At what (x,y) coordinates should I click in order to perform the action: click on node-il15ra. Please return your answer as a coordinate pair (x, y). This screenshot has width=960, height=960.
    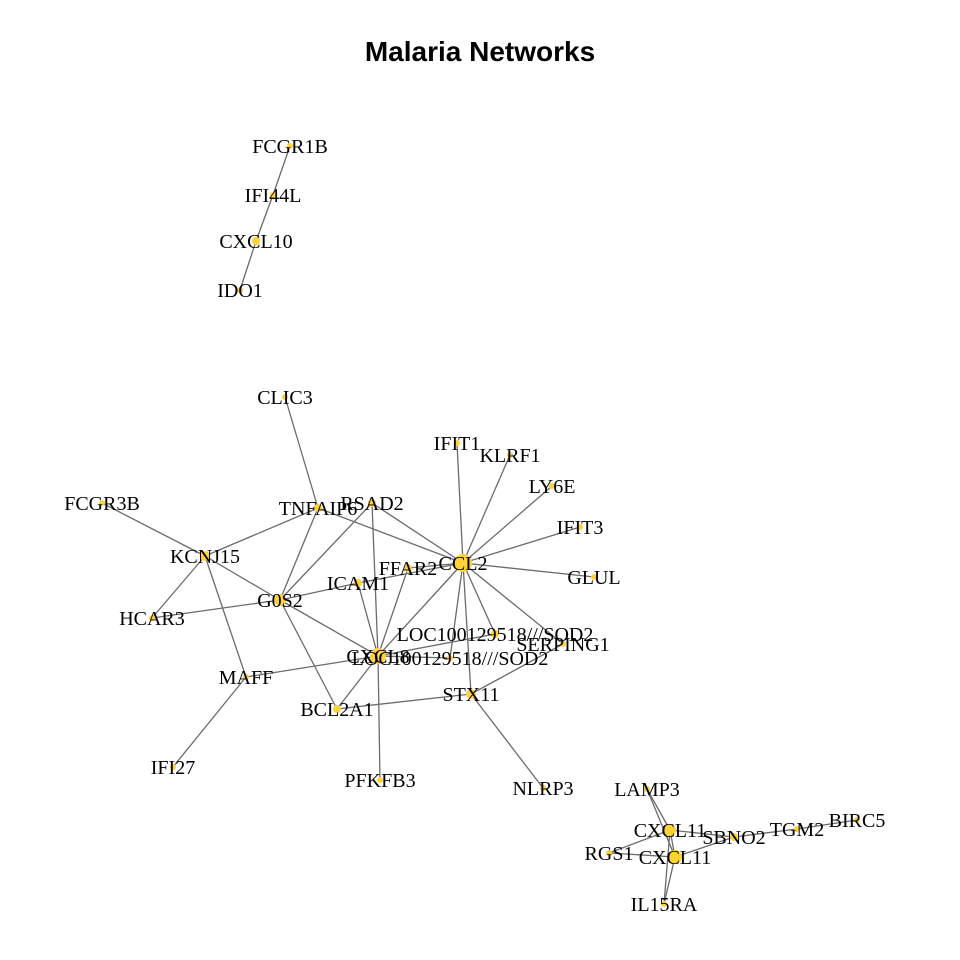
    Looking at the image, I should click on (664, 904).